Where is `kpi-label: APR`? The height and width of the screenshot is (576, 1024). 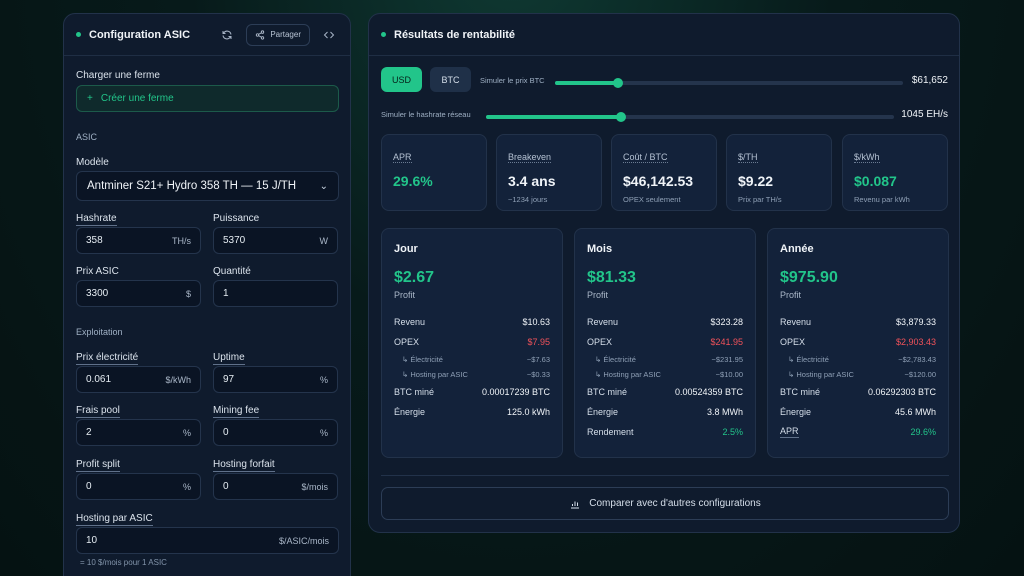
kpi-label: APR is located at coordinates (402, 157).